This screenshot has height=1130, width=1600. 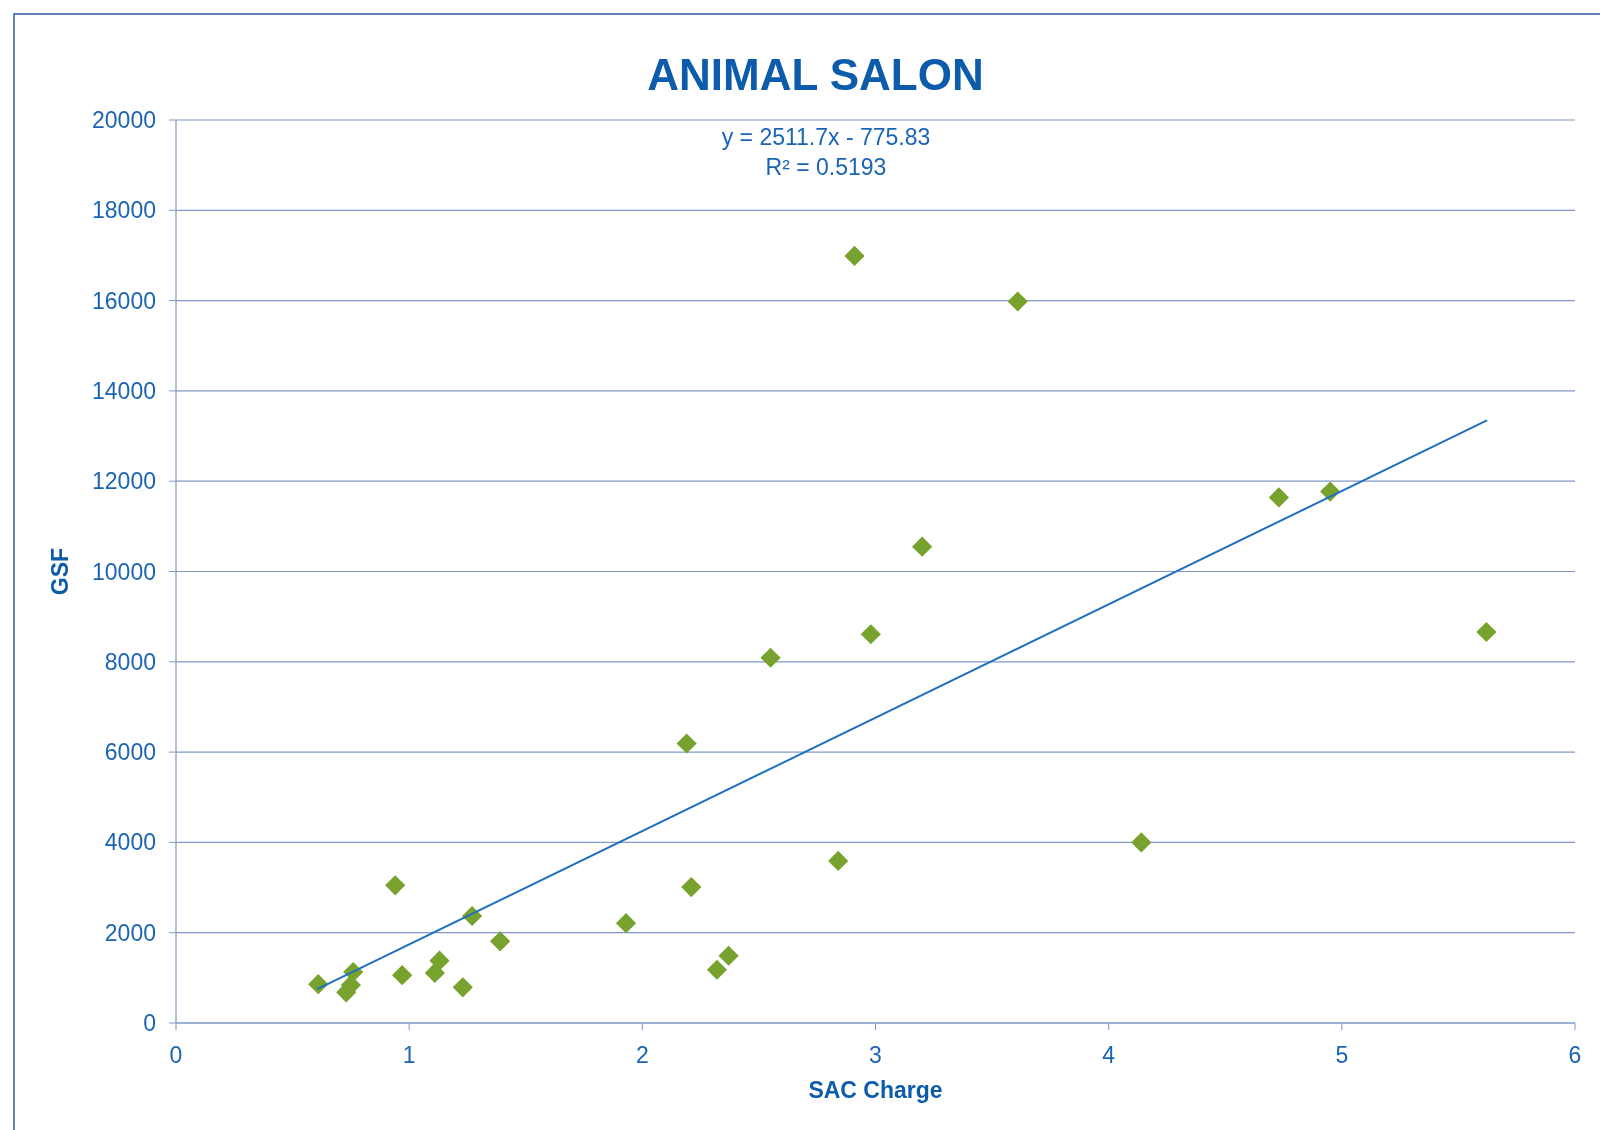 What do you see at coordinates (642, 1055) in the screenshot?
I see `x-tick-label: 2` at bounding box center [642, 1055].